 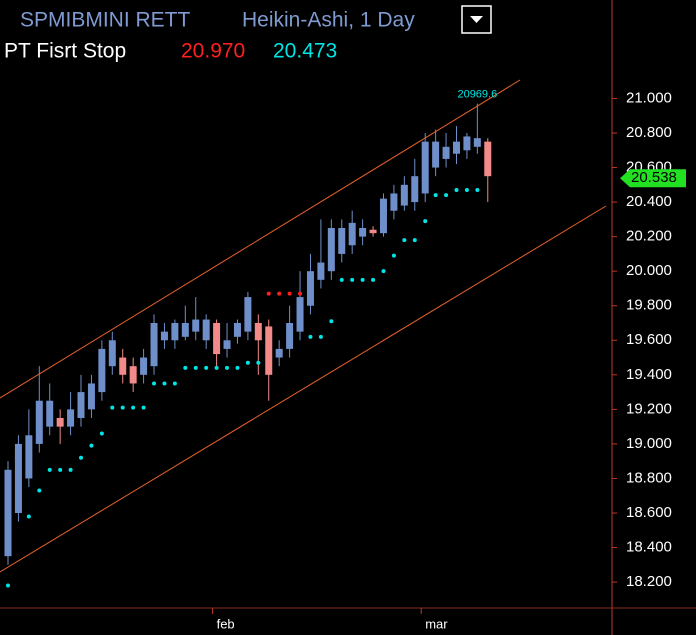 What do you see at coordinates (649, 236) in the screenshot?
I see `y-tick-label: 20.200` at bounding box center [649, 236].